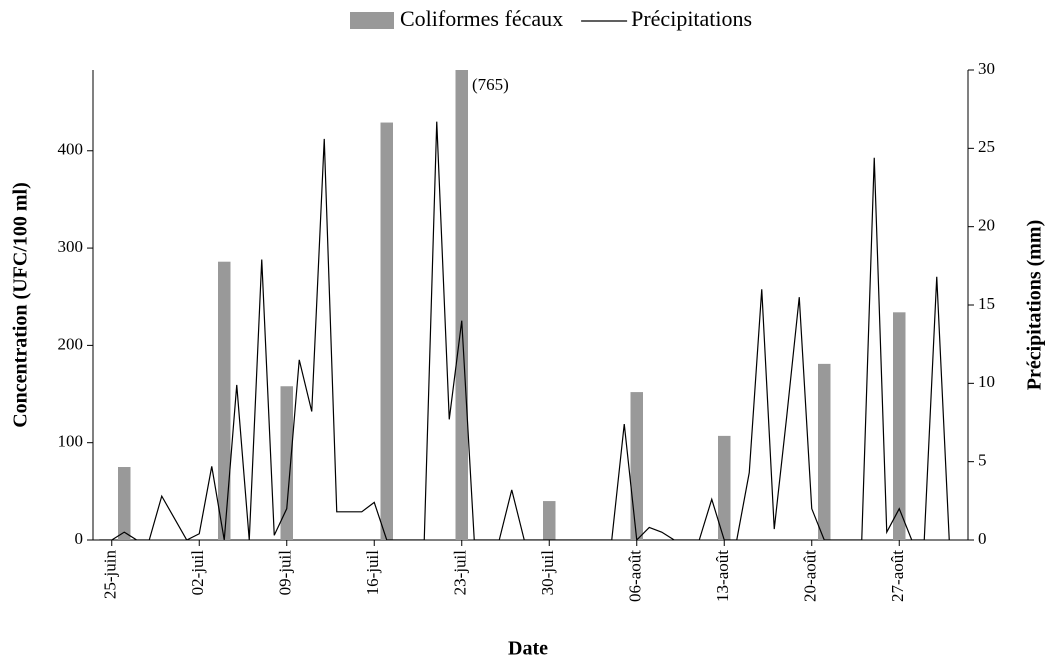 The height and width of the screenshot is (664, 1052). What do you see at coordinates (372, 20) in the screenshot?
I see `legend-swatch` at bounding box center [372, 20].